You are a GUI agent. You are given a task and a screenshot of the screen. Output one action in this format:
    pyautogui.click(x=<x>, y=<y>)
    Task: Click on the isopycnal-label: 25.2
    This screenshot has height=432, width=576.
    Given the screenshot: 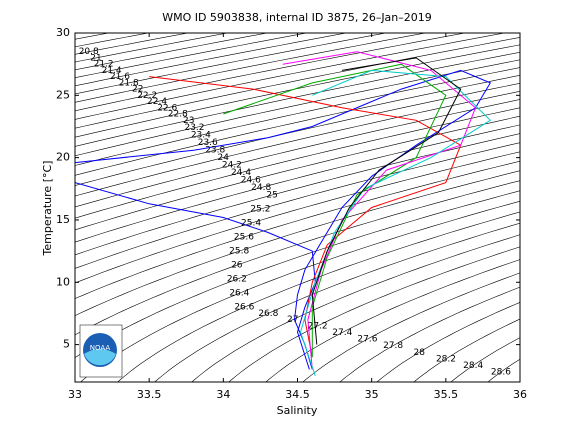 What is the action you would take?
    pyautogui.click(x=260, y=210)
    